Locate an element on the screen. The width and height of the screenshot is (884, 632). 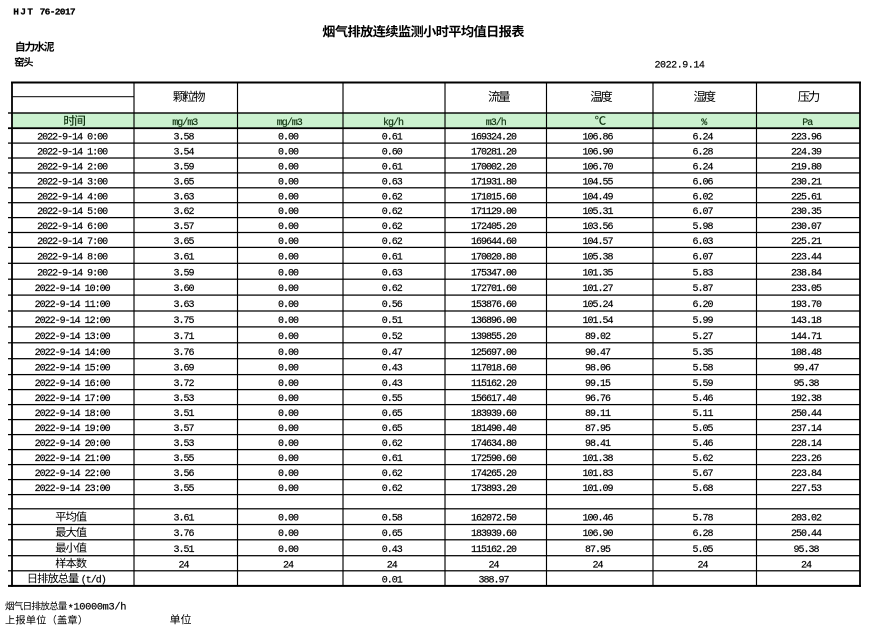
svg-text: 153876.60 is located at coordinates (494, 305).